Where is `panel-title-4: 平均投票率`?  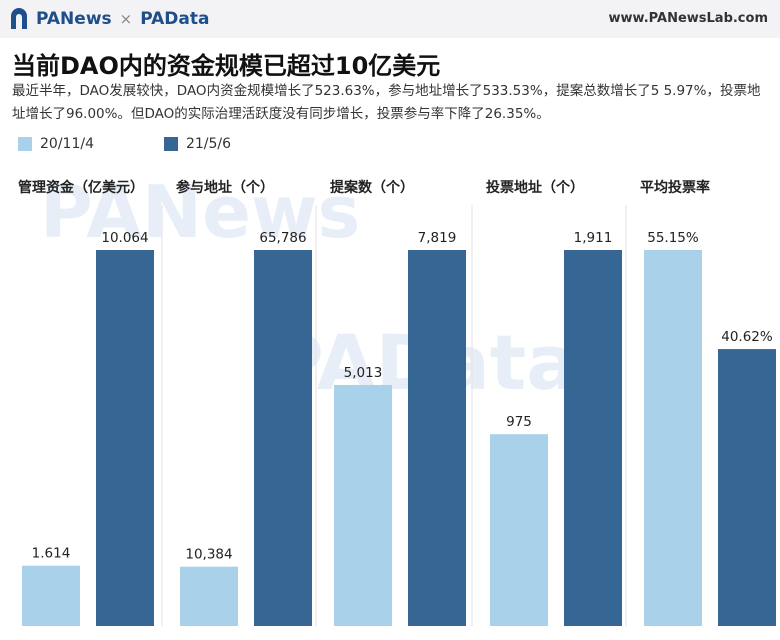
panel-title-4: 平均投票率 is located at coordinates (675, 187).